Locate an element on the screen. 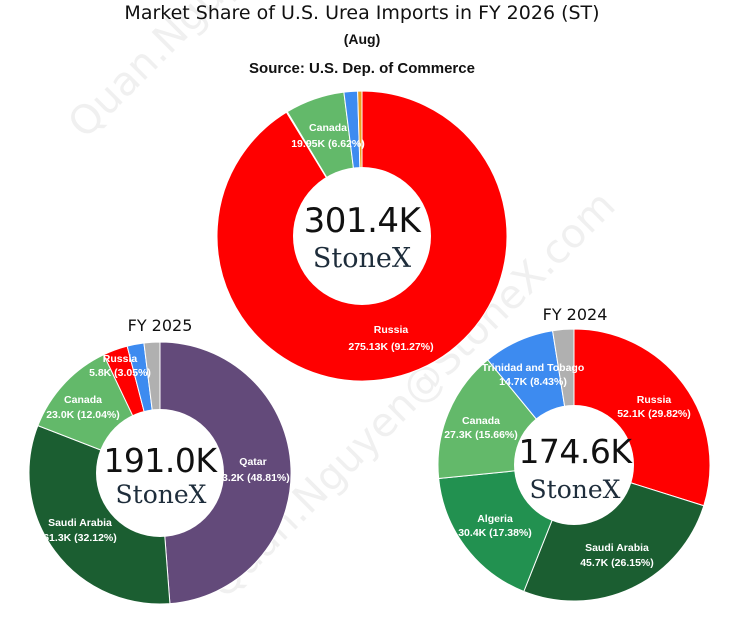 The image size is (741, 618). donut-fy2024-hole is located at coordinates (574, 465).